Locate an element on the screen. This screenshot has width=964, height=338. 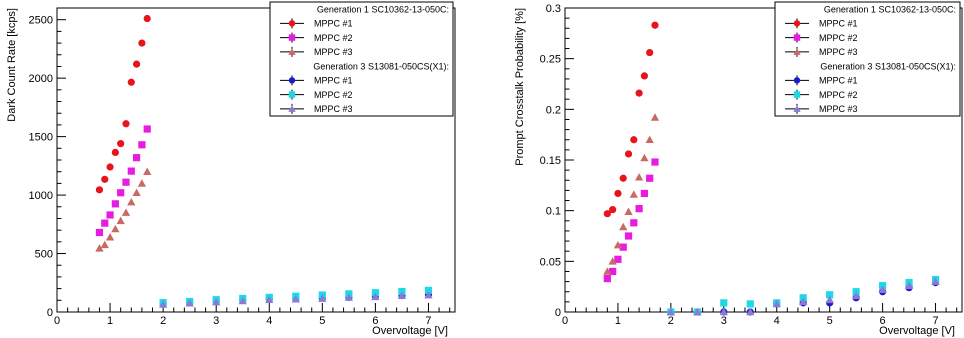
y-tick-label: 0.15 is located at coordinates (550, 161).